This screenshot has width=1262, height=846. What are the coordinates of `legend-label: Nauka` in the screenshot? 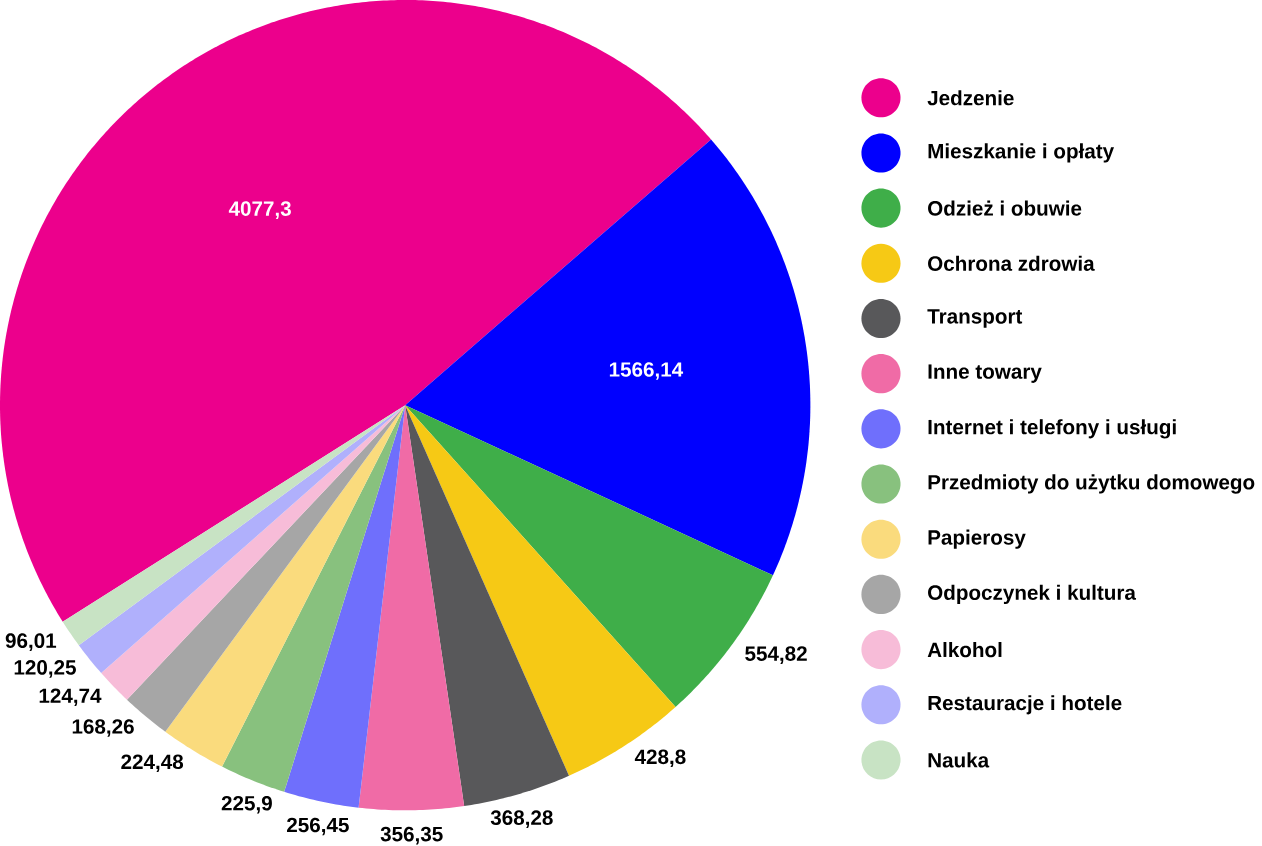 It's located at (959, 760).